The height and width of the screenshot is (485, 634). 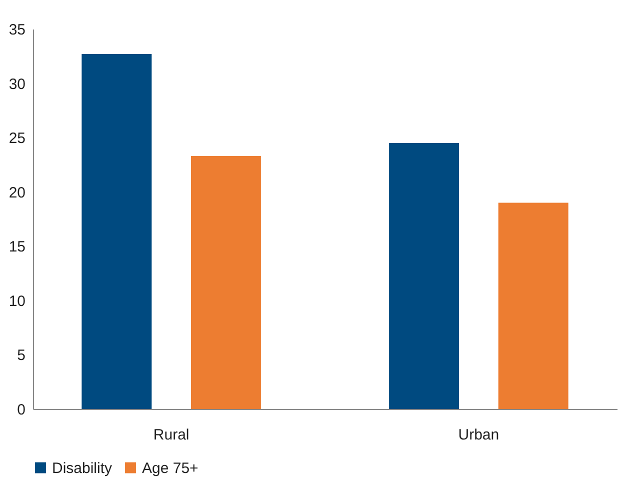 I want to click on y-tick-label: 30, so click(x=17, y=84).